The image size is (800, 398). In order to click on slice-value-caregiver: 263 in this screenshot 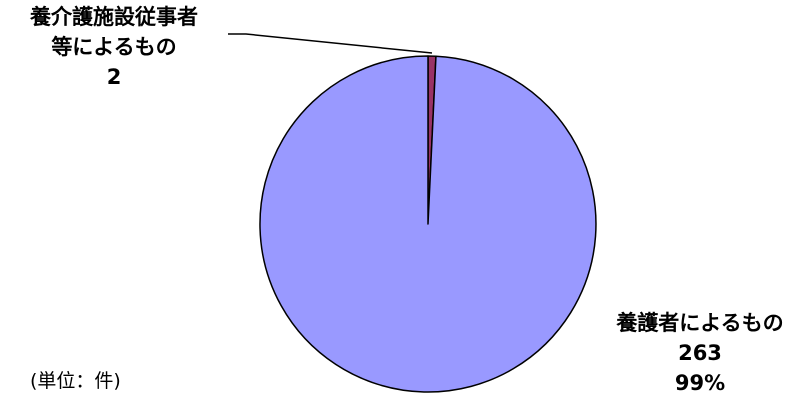, I will do `click(700, 353)`.